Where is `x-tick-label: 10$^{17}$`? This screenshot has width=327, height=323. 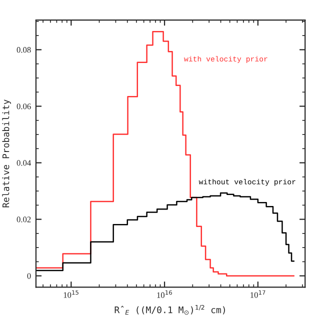 x-tick-label: 10$^{17}$ is located at coordinates (258, 294).